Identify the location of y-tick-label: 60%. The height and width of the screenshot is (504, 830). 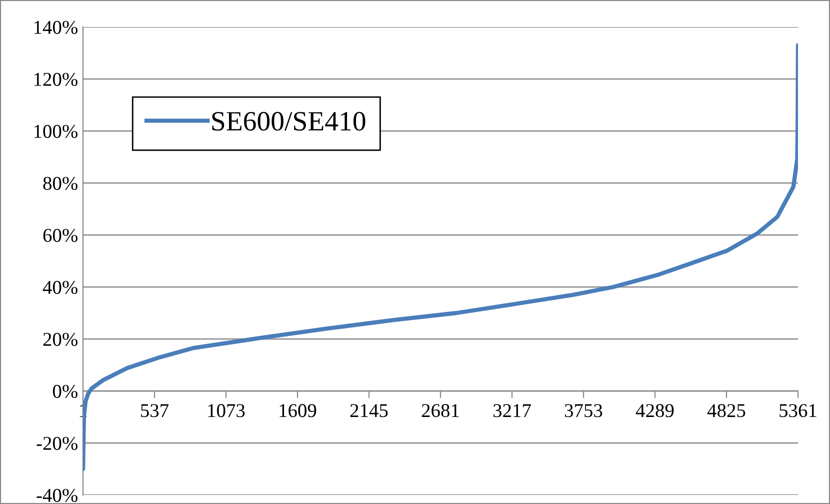
(60, 235).